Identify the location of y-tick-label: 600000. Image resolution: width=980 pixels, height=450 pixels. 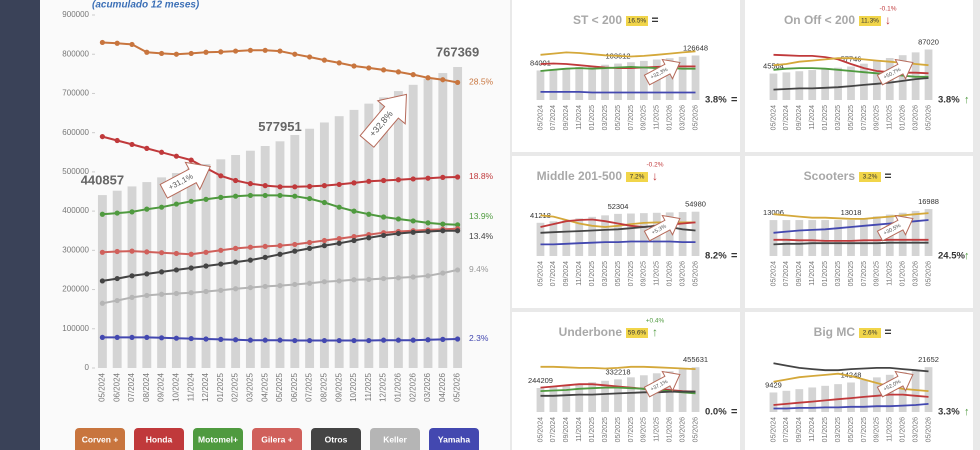
(75, 132).